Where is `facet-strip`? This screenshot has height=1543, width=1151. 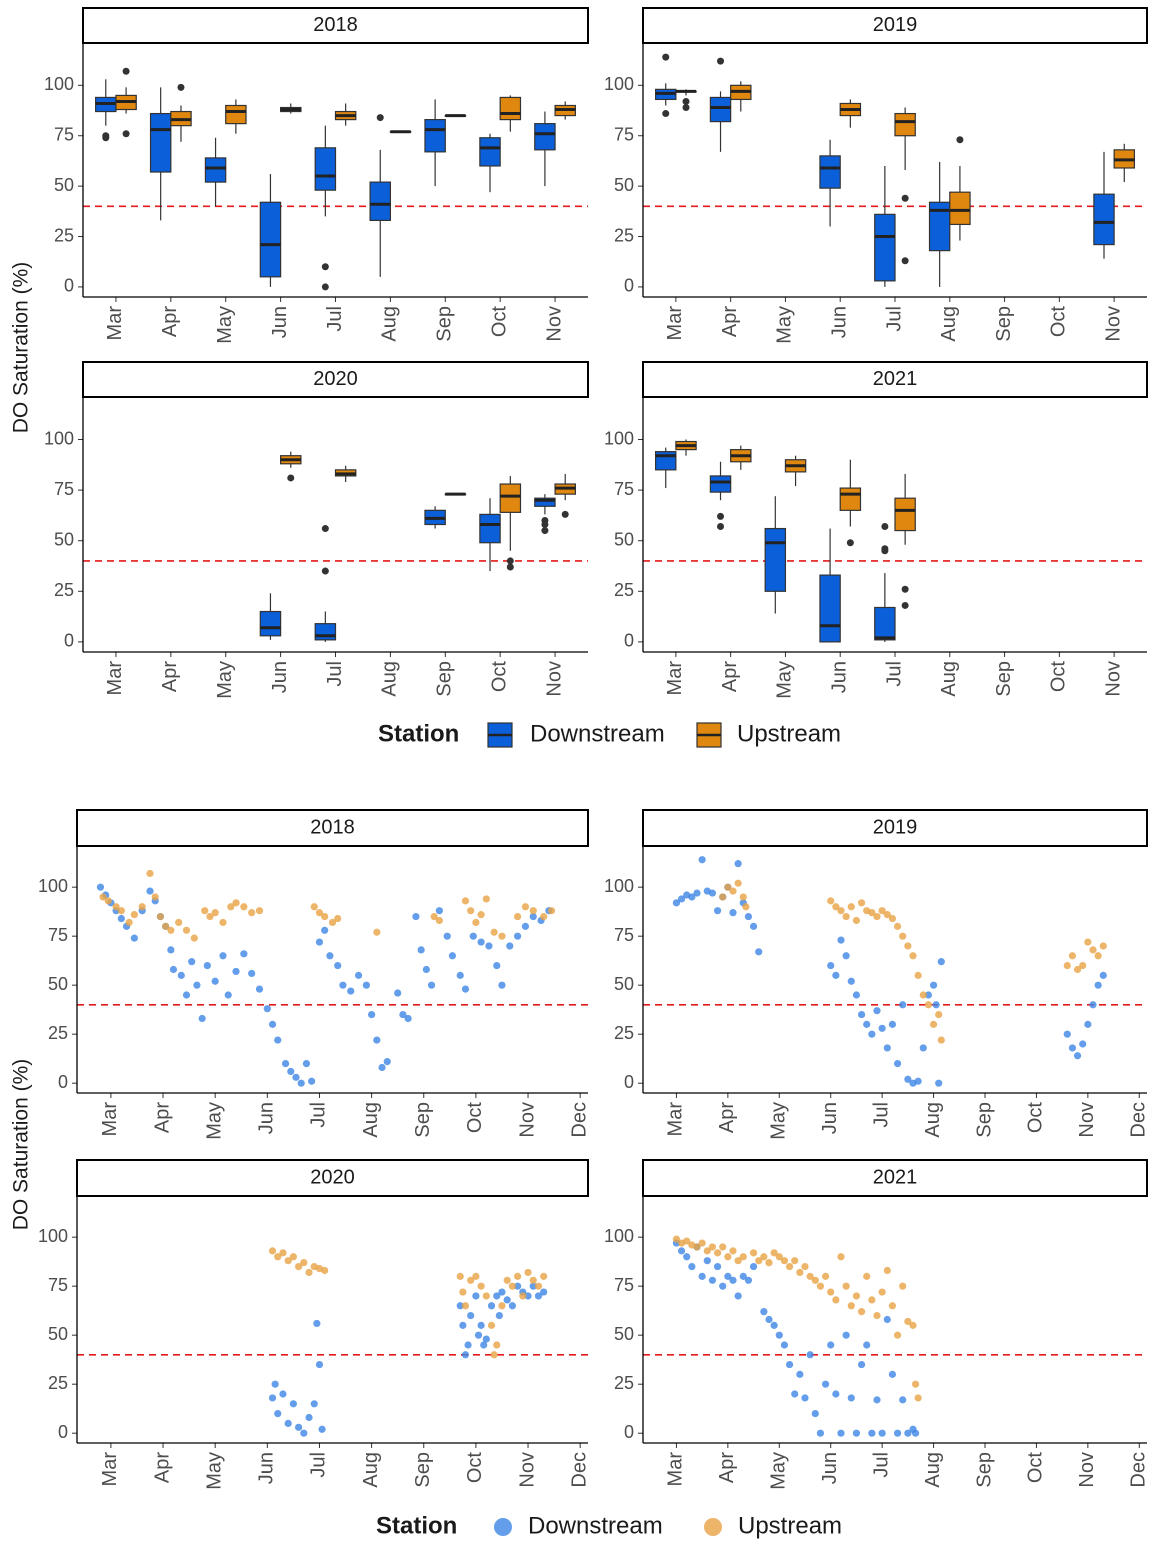
facet-strip is located at coordinates (895, 25).